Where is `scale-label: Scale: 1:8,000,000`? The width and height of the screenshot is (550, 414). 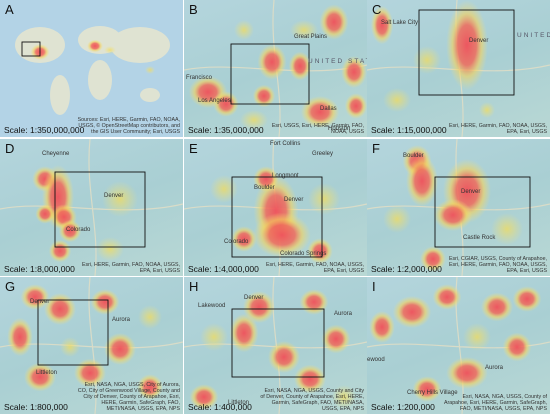
scale-label: Scale: 1:8,000,000 is located at coordinates (39, 269).